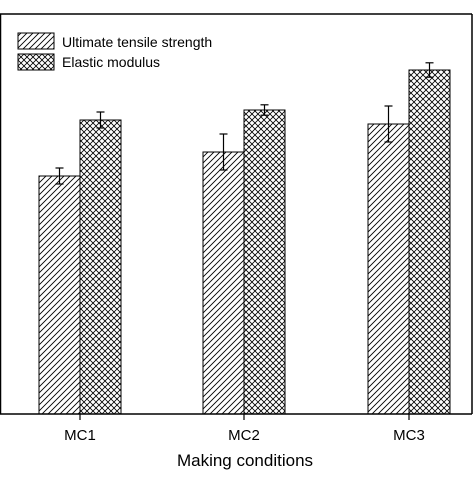 The image size is (474, 479). I want to click on x-tick-label-mc1: MC1, so click(80, 435).